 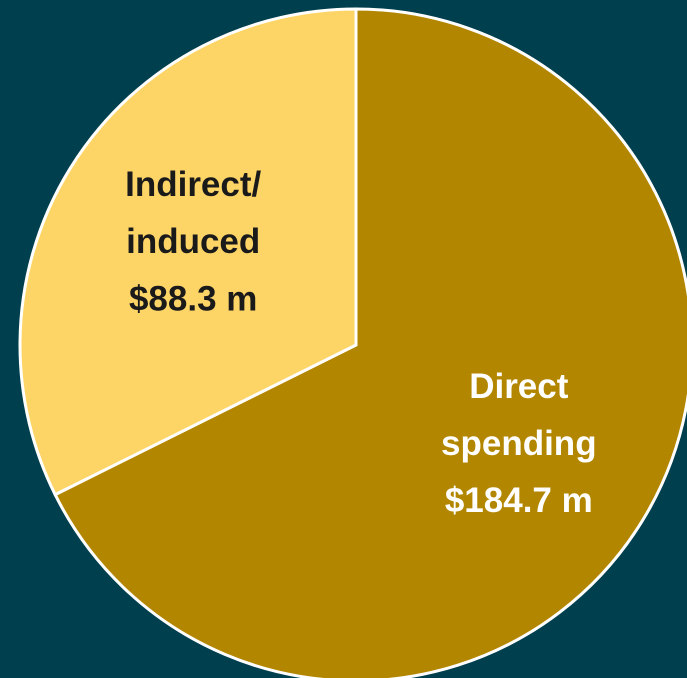 What do you see at coordinates (193, 213) in the screenshot?
I see `slice-label: Indirect/induced` at bounding box center [193, 213].